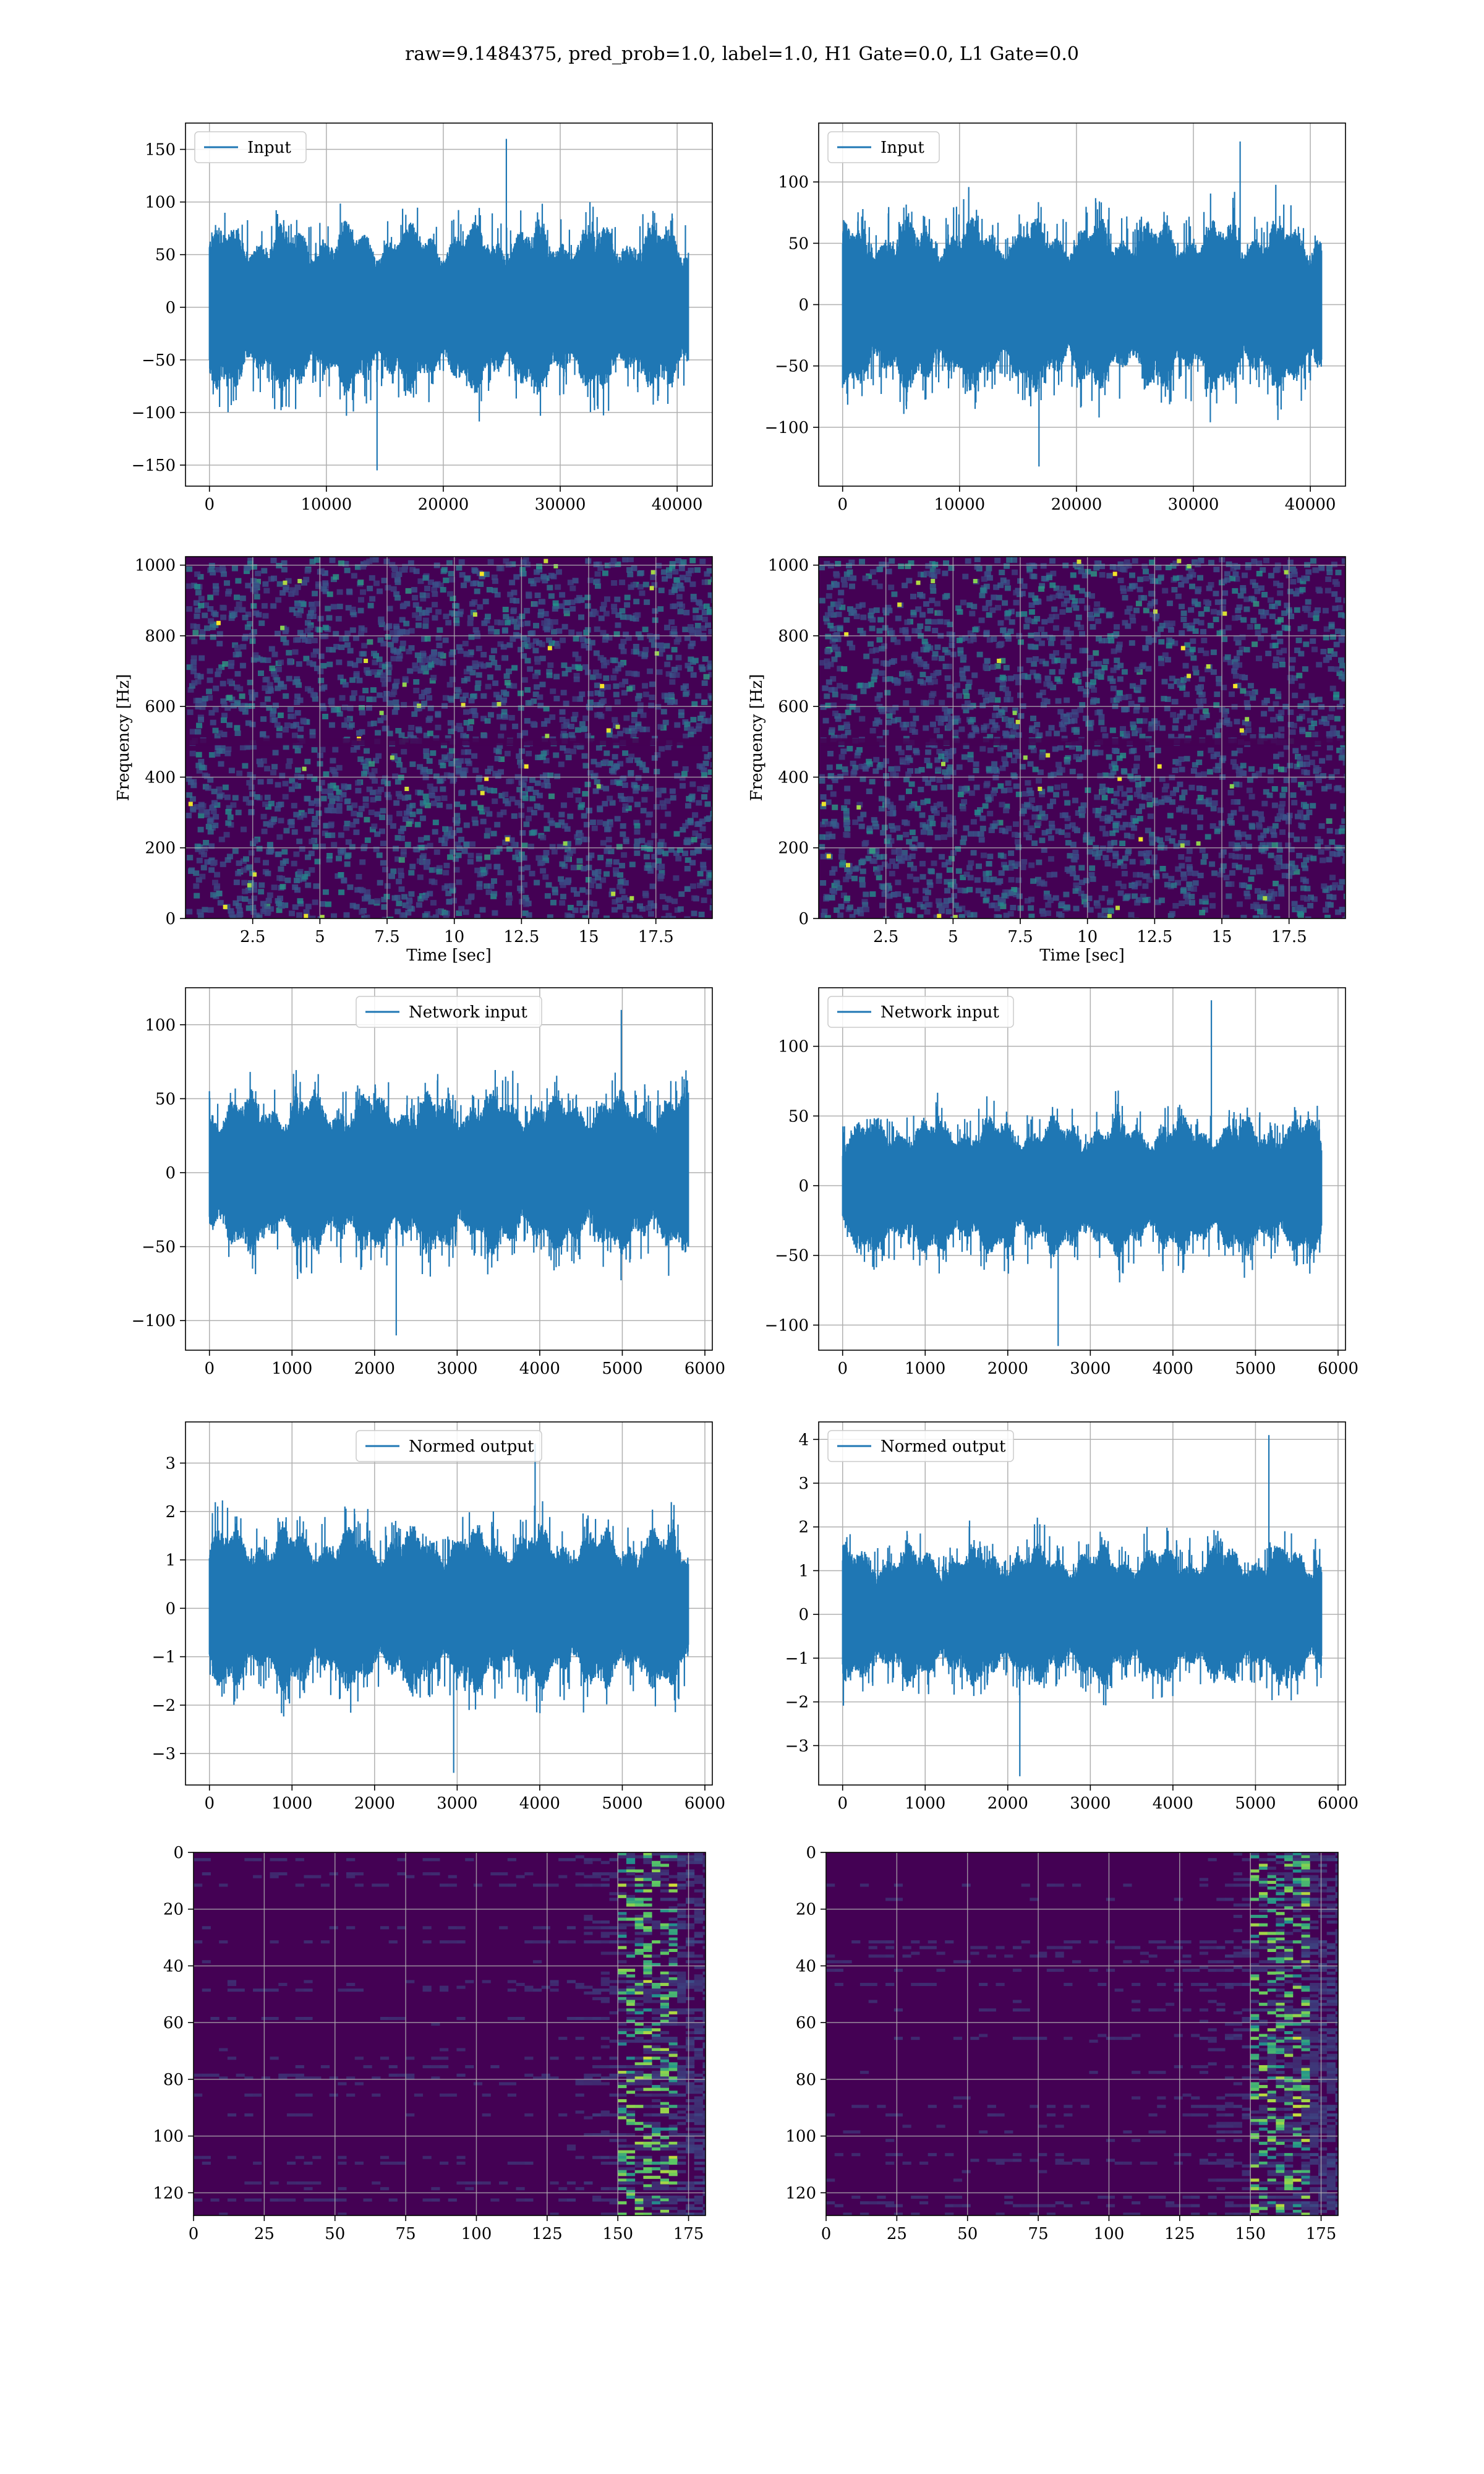 The width and height of the screenshot is (1484, 2474). I want to click on y-tick-label: −150, so click(154, 466).